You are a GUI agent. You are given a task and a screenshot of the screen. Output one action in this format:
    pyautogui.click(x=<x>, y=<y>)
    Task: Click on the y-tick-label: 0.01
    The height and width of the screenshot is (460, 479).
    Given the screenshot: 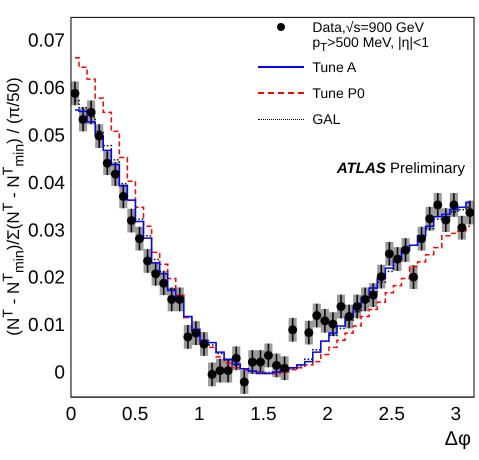 What is the action you would take?
    pyautogui.click(x=46, y=325)
    